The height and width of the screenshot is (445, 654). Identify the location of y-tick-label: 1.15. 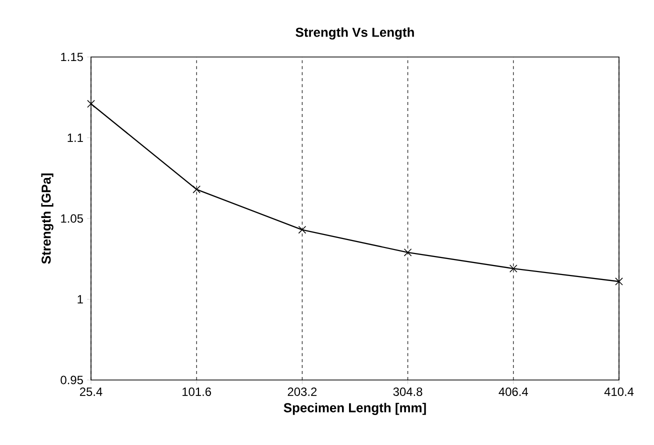
(72, 57).